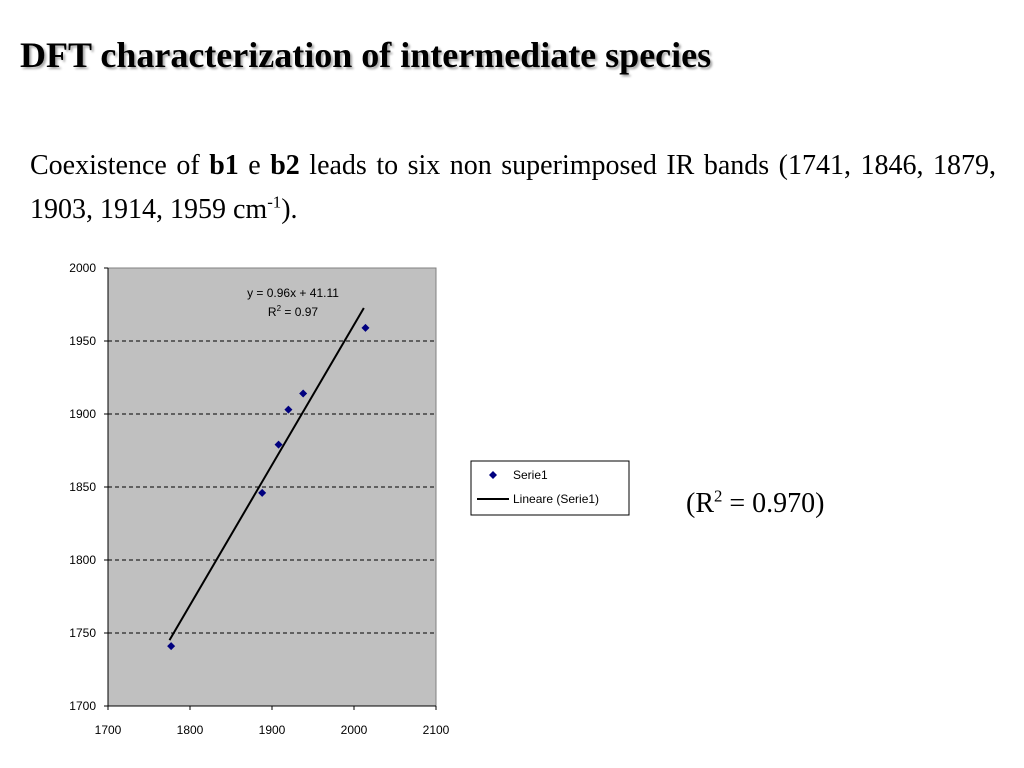 This screenshot has width=1024, height=768. I want to click on legend-label-trendline: Lineare (Serie1), so click(556, 499).